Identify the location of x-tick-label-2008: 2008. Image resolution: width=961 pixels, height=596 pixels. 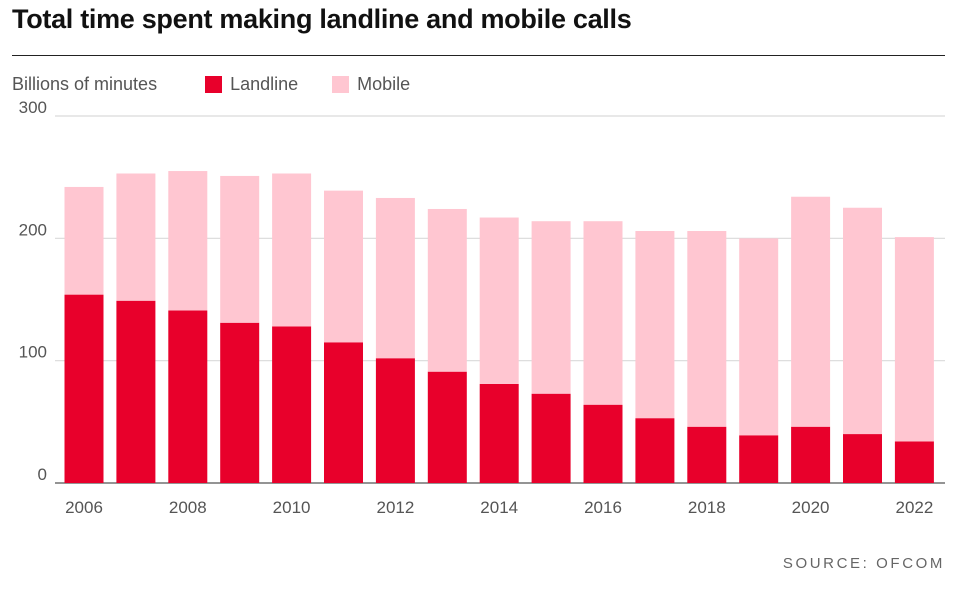
(188, 507).